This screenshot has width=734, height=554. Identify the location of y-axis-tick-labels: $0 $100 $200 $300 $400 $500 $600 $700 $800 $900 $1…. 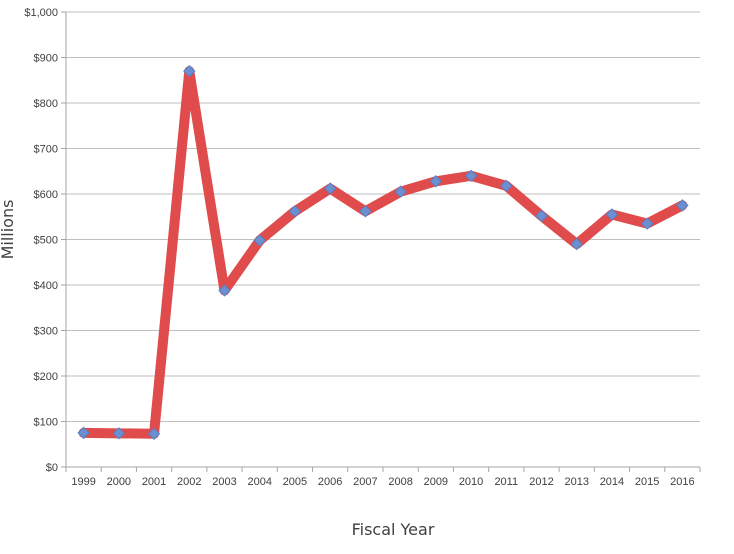
(45, 240).